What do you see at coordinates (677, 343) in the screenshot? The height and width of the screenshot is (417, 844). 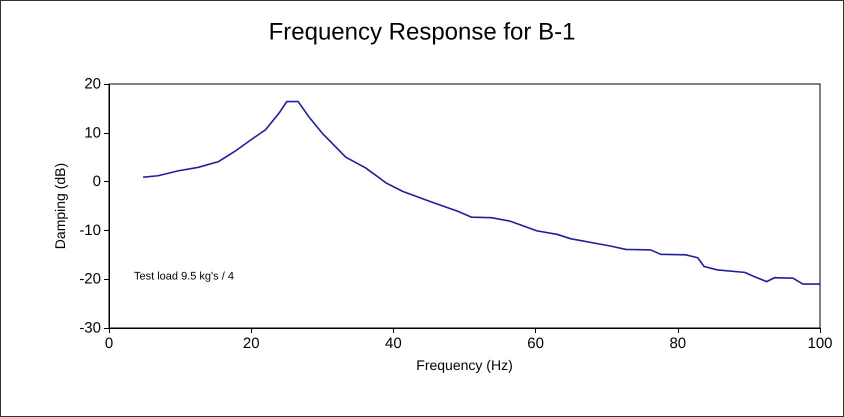 I see `x-tick-label: 80` at bounding box center [677, 343].